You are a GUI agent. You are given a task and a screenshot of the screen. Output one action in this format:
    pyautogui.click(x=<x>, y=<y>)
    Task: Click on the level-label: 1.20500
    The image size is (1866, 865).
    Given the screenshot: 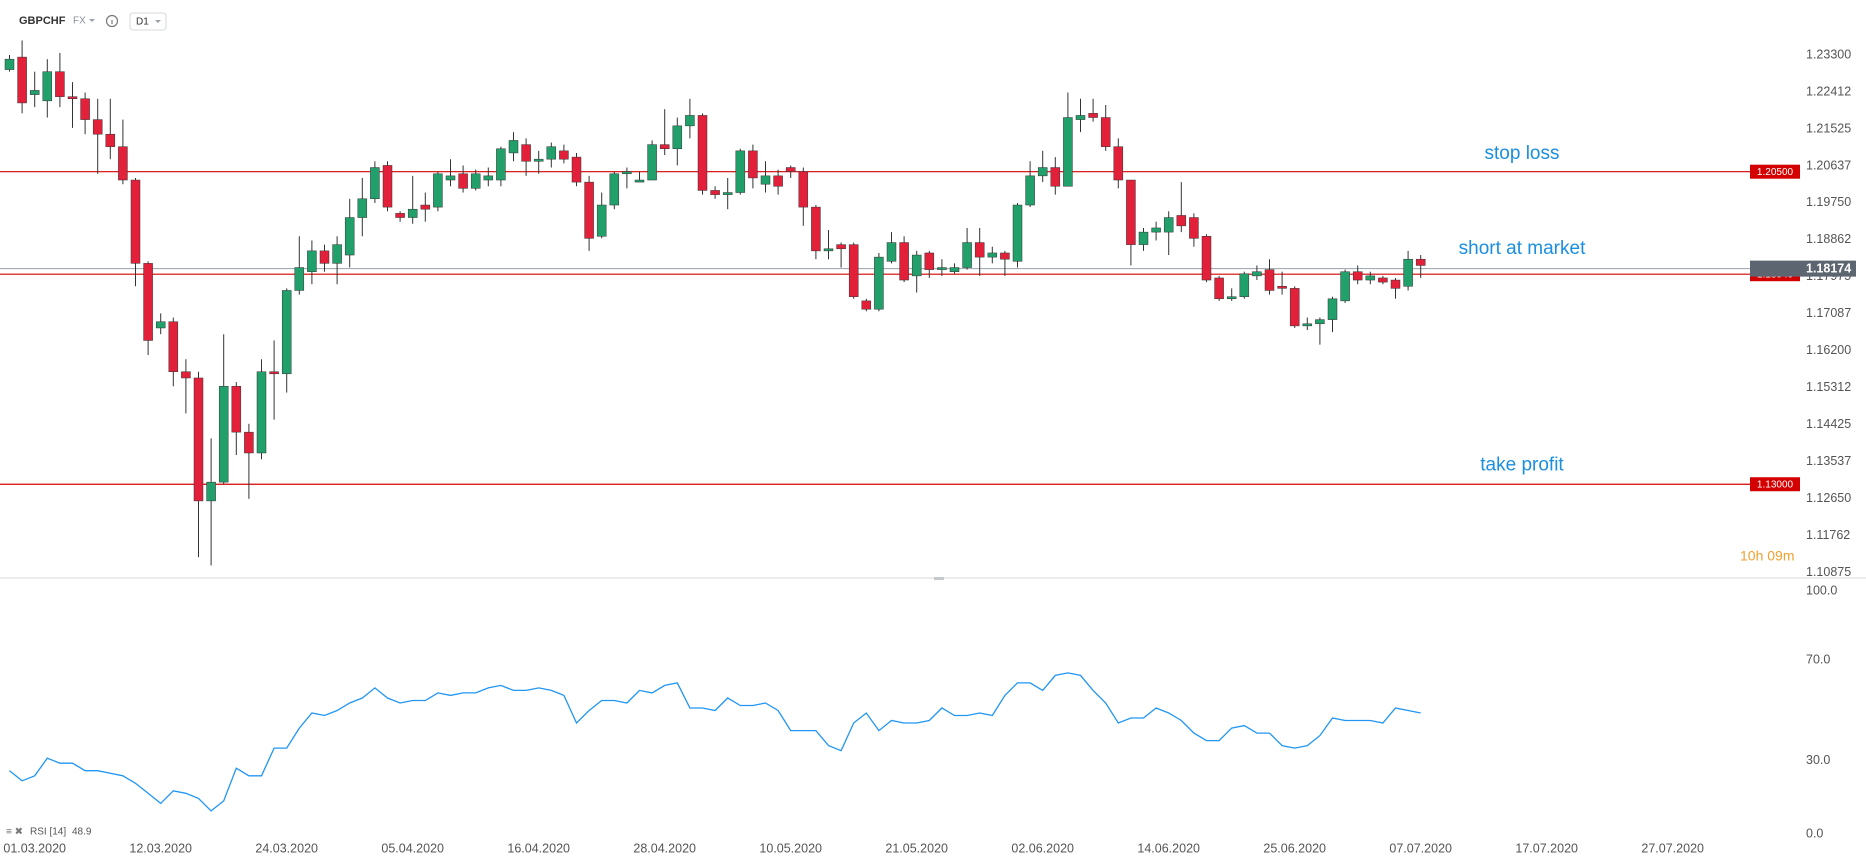 What is the action you would take?
    pyautogui.click(x=1775, y=172)
    